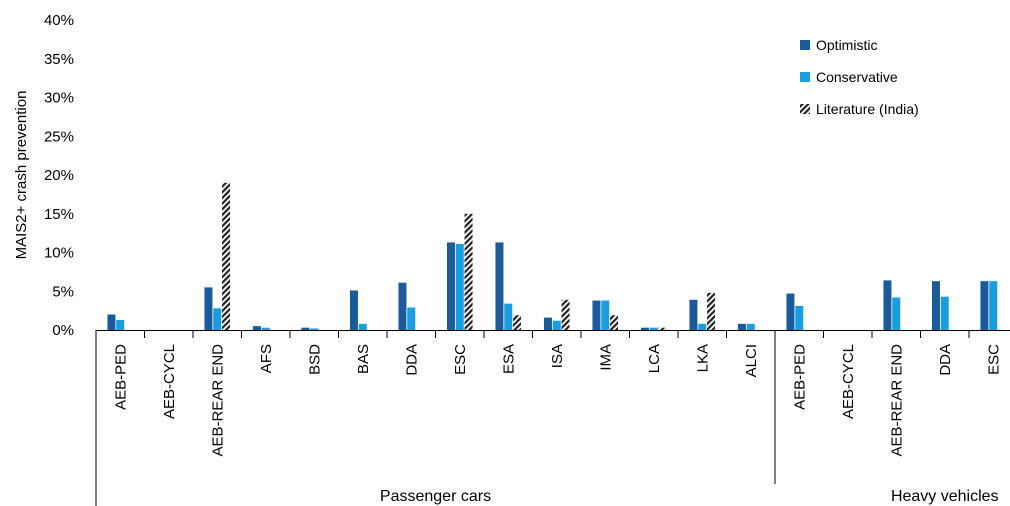 The width and height of the screenshot is (1010, 506). What do you see at coordinates (59, 136) in the screenshot?
I see `y-tick-label: 25%` at bounding box center [59, 136].